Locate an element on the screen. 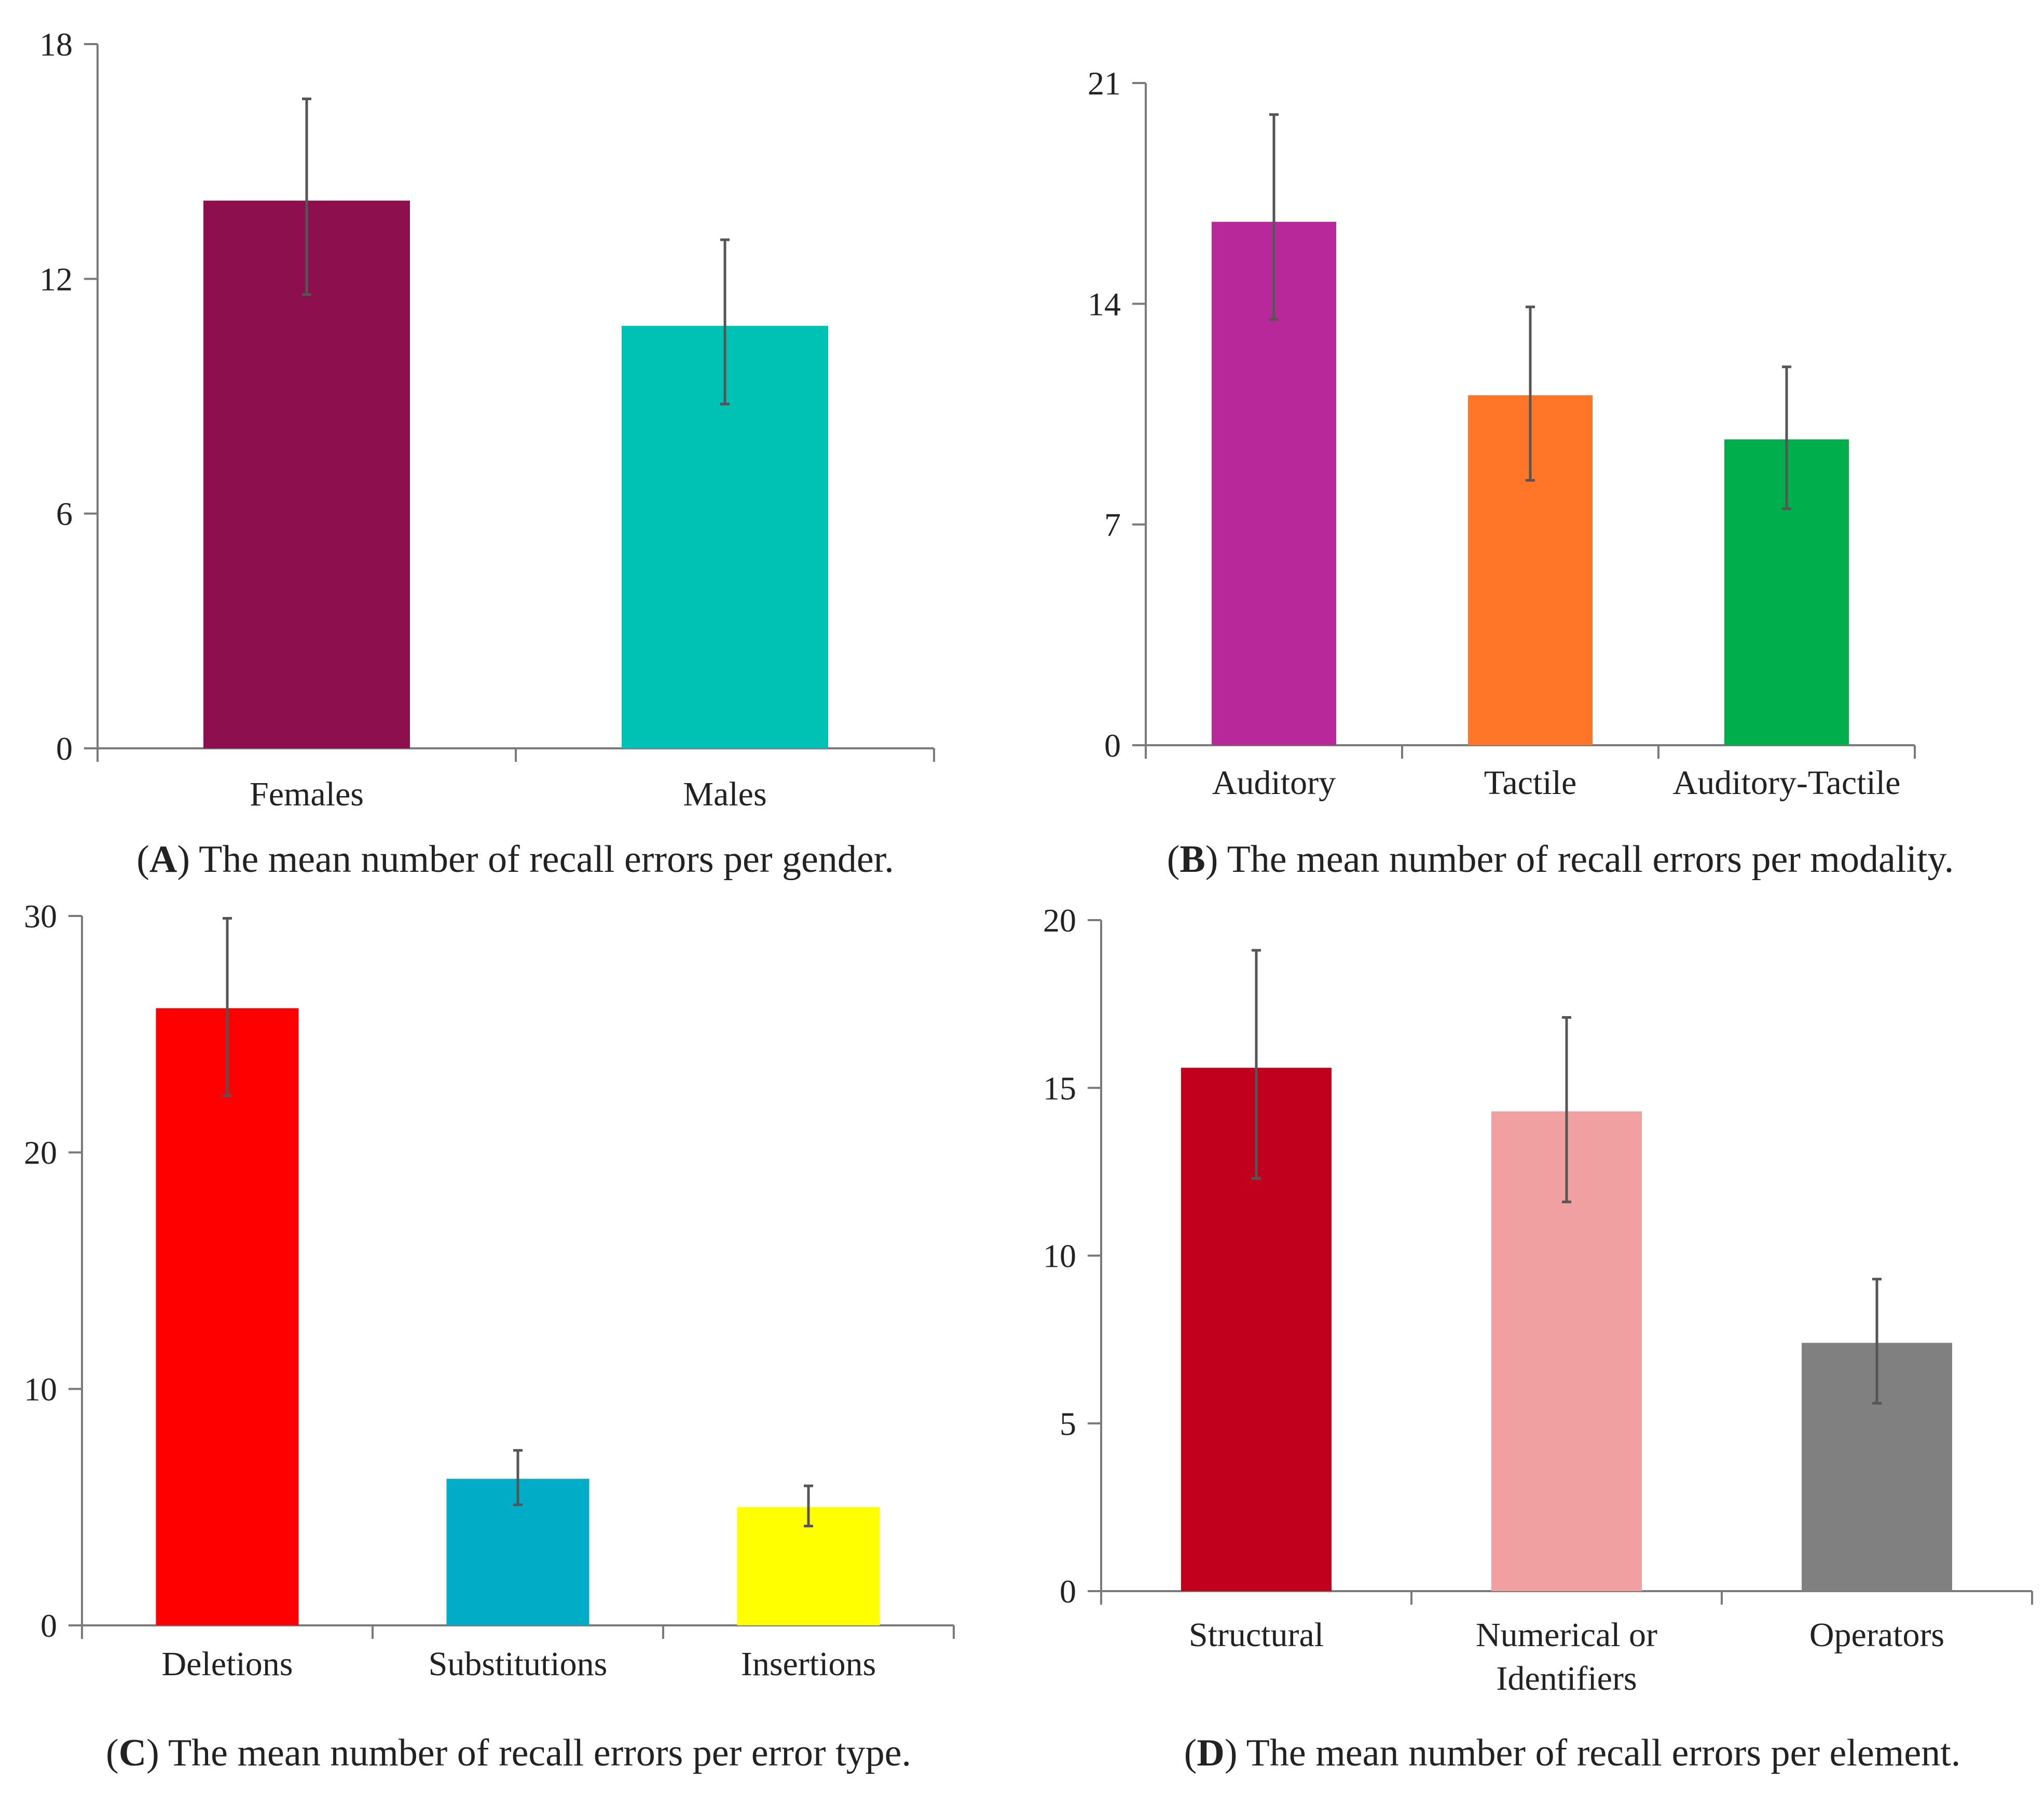 This screenshot has width=2044, height=1793. category-label: Tactile is located at coordinates (1530, 783).